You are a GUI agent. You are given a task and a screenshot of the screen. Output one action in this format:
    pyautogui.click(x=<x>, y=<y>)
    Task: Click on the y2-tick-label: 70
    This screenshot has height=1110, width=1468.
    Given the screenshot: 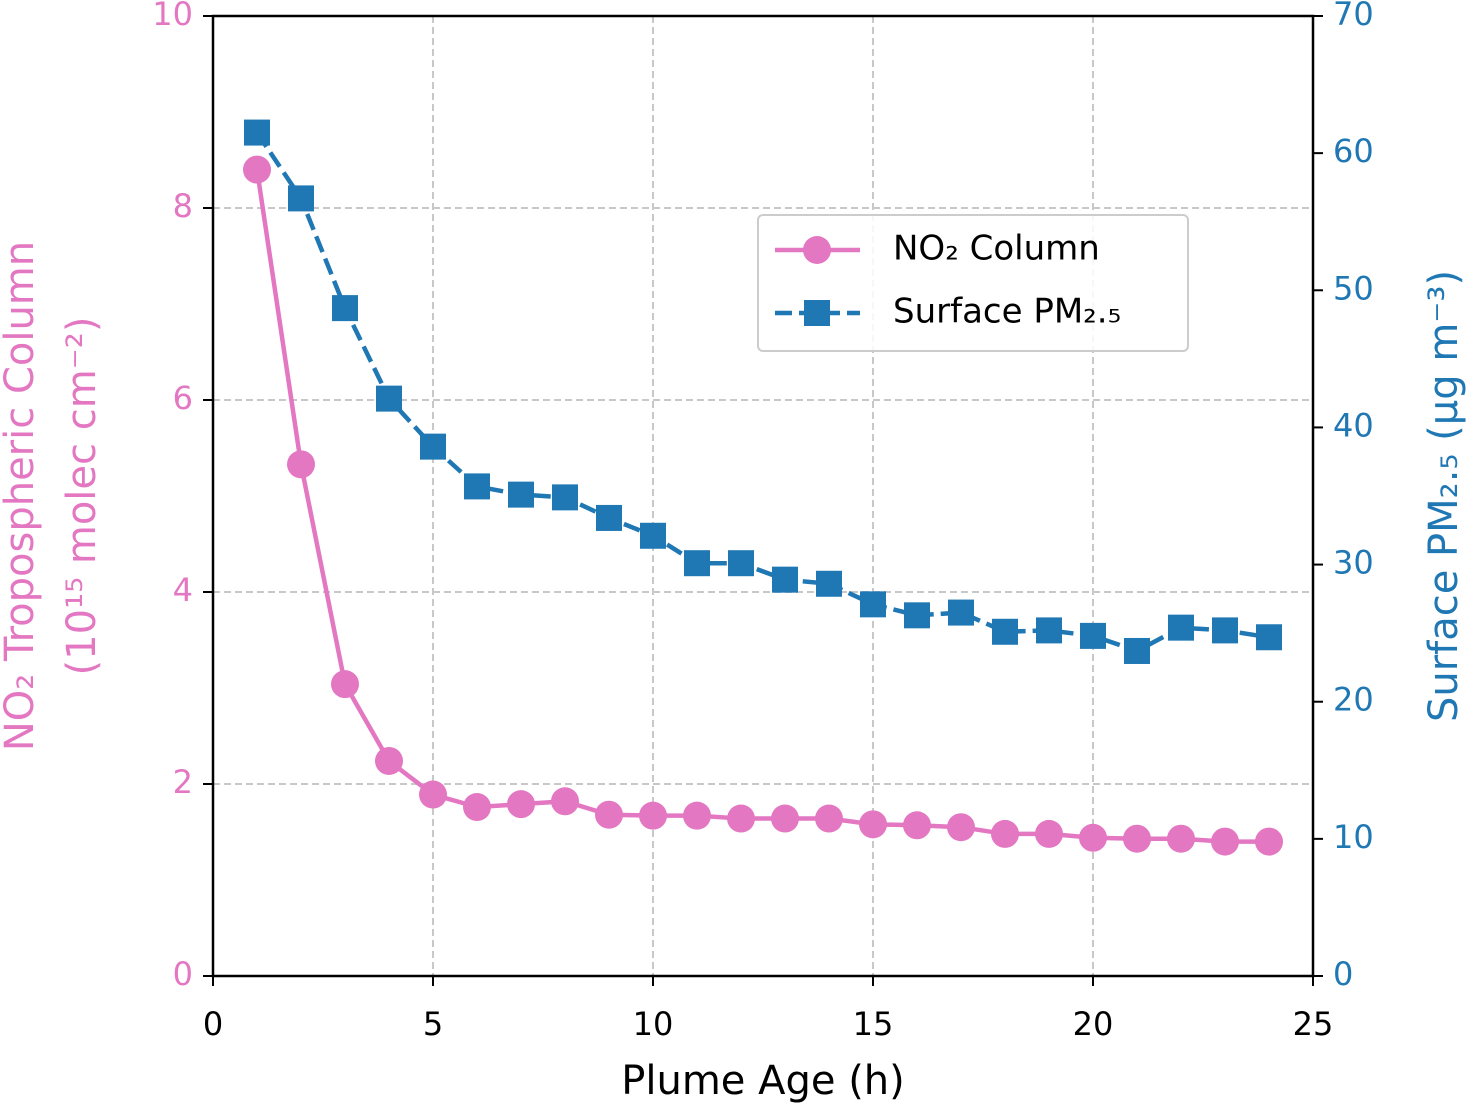 What is the action you would take?
    pyautogui.click(x=1353, y=16)
    